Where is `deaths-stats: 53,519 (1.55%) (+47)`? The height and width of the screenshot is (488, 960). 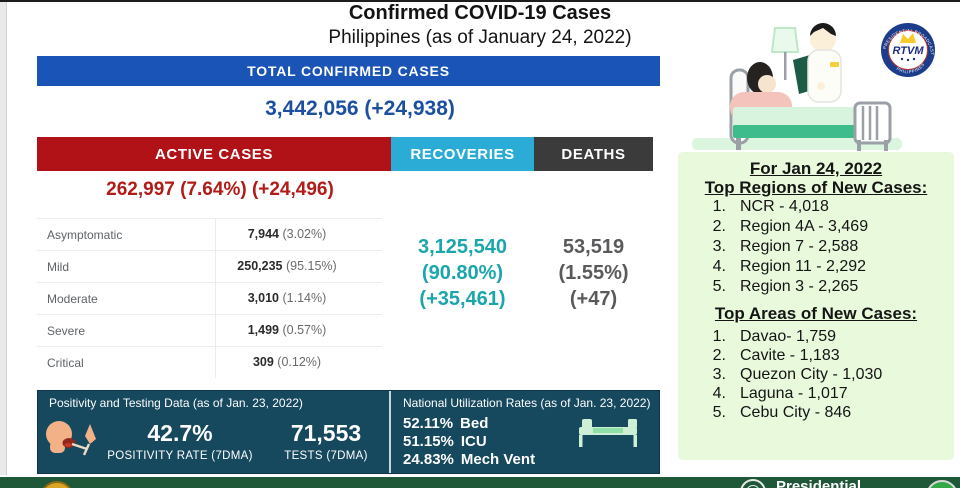
deaths-stats: 53,519 (1.55%) (+47) is located at coordinates (593, 273).